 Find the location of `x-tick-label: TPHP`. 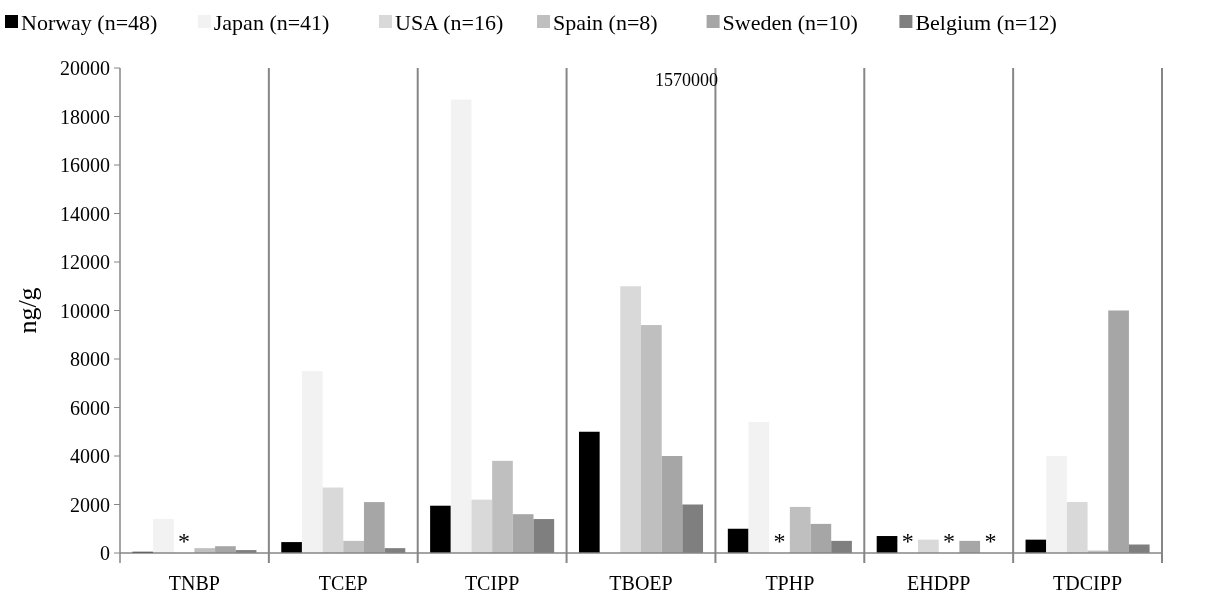

x-tick-label: TPHP is located at coordinates (790, 583).